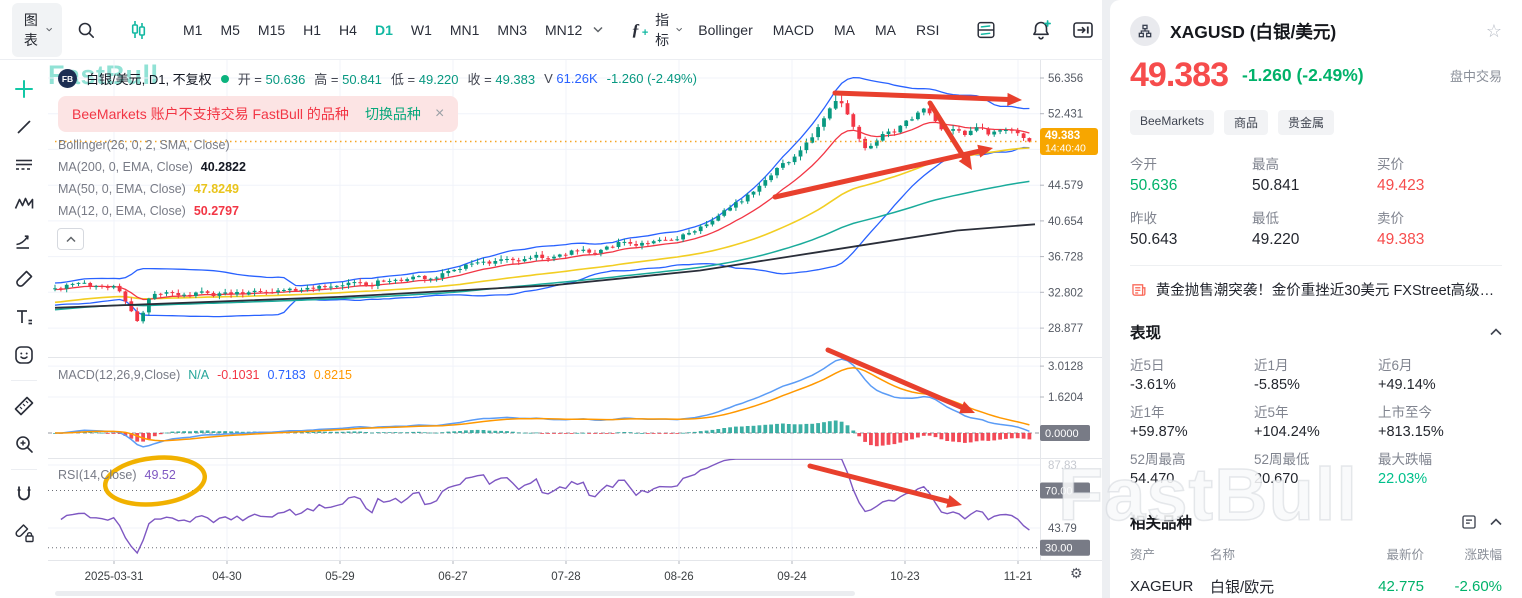 The width and height of the screenshot is (1522, 598). I want to click on ma50-legend-row: MA(50, 0, EMA, Close) 47.8249, so click(148, 189).